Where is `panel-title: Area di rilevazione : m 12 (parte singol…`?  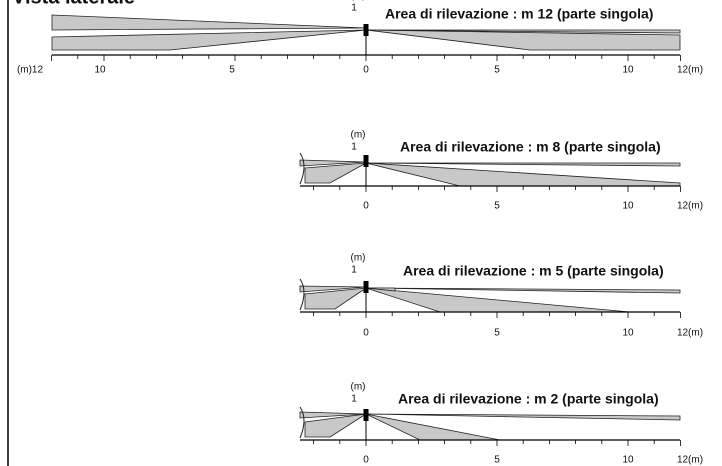
panel-title: Area di rilevazione : m 12 (parte singol… is located at coordinates (519, 14).